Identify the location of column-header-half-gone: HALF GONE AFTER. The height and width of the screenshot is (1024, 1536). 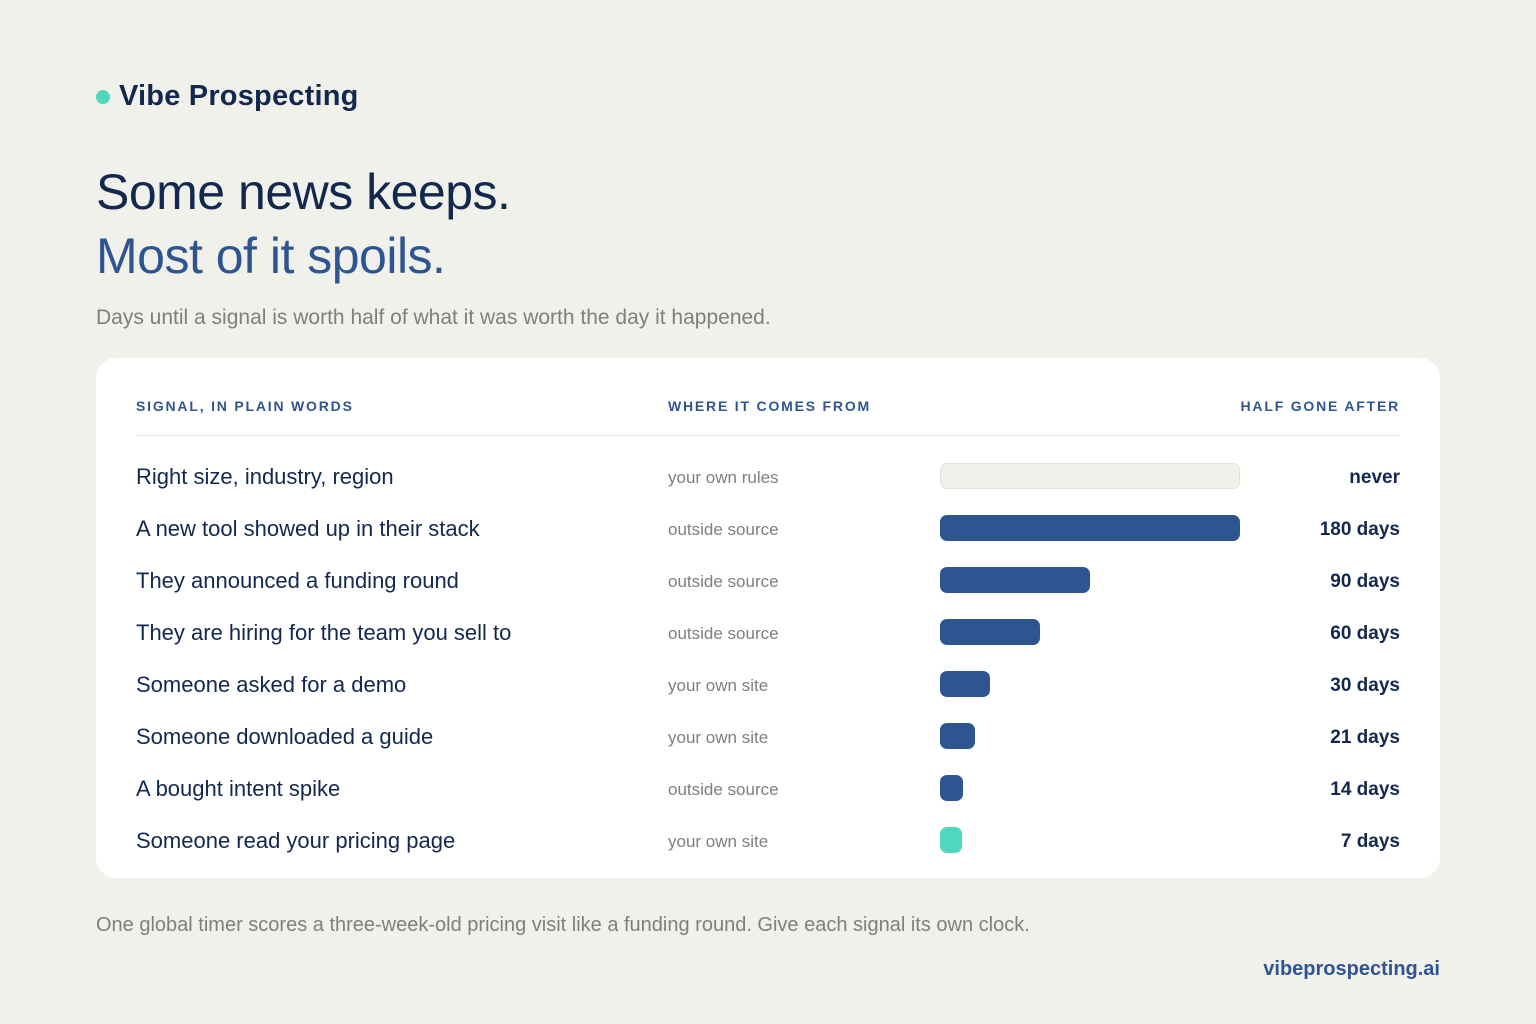
(1320, 406).